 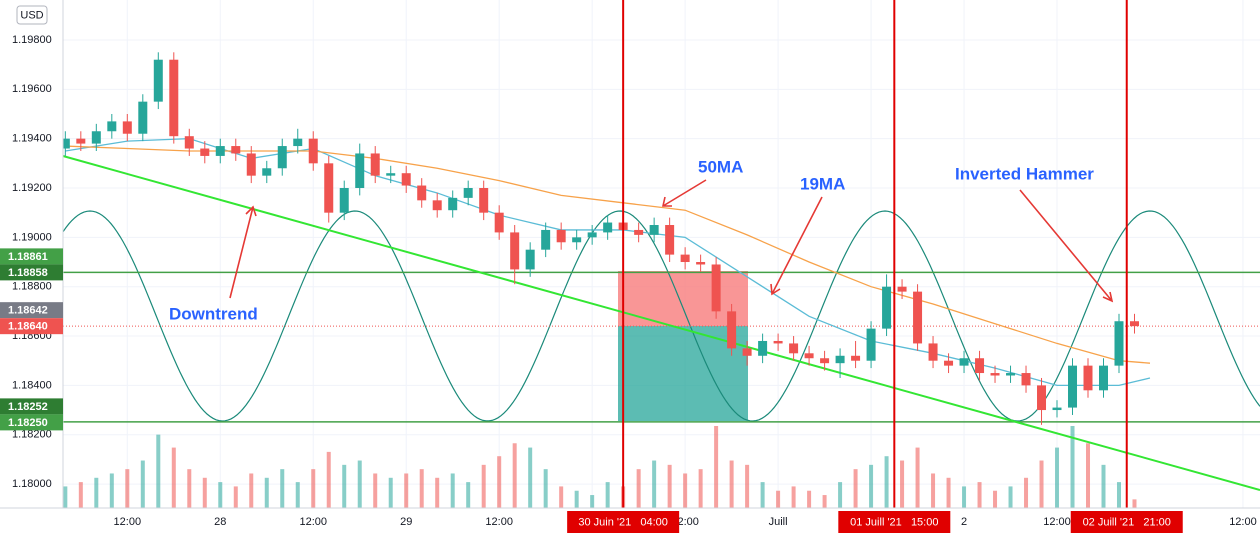 I want to click on y-tick-label: 1.19600, so click(x=32, y=89).